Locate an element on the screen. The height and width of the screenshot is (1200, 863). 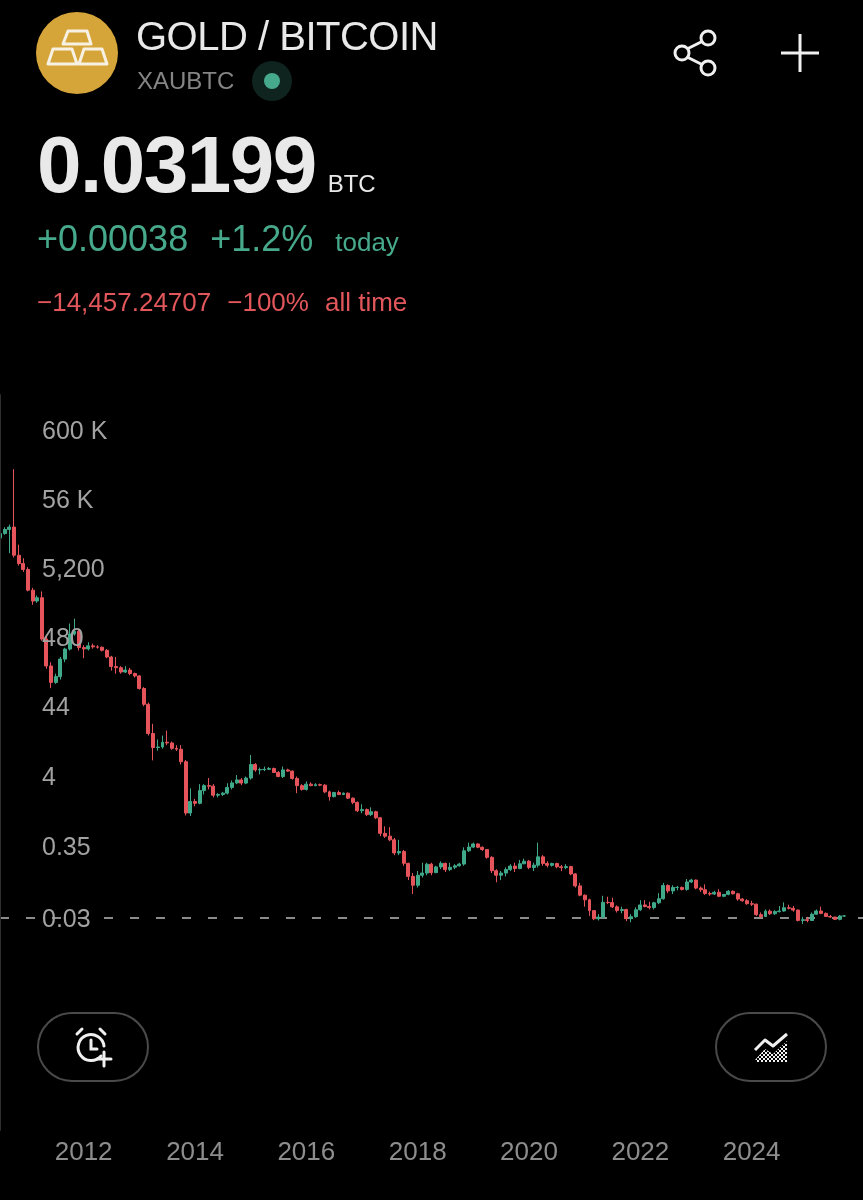
y-tick-label: 600 K is located at coordinates (75, 429).